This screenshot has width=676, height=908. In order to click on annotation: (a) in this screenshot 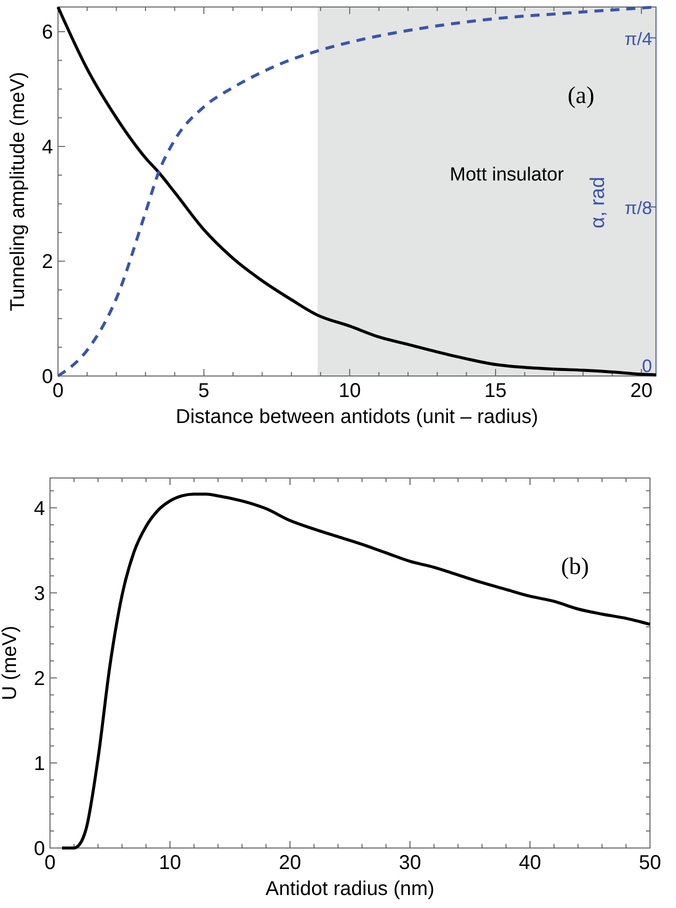, I will do `click(581, 95)`.